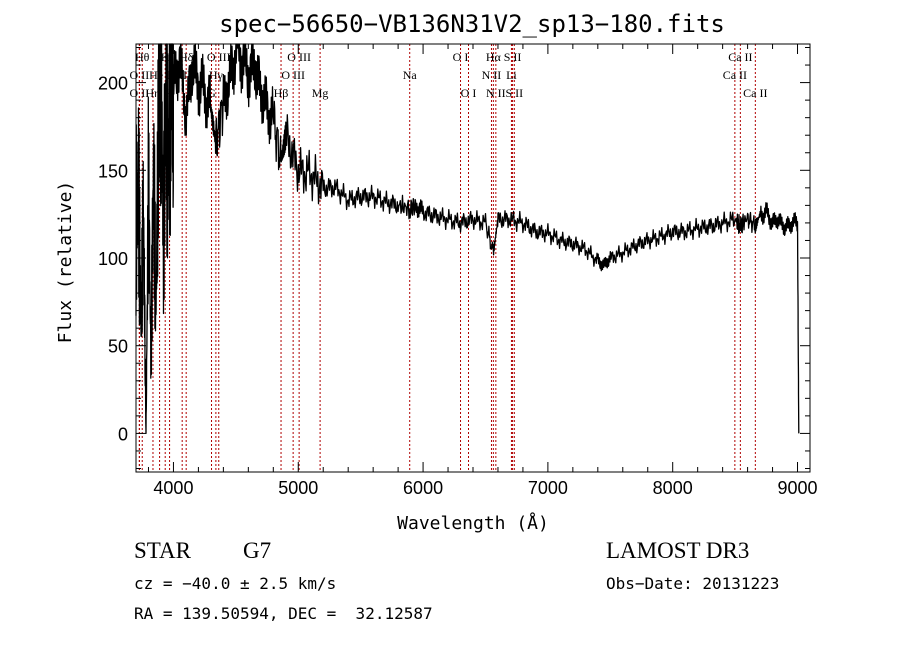  What do you see at coordinates (162, 550) in the screenshot?
I see `object-class: STAR` at bounding box center [162, 550].